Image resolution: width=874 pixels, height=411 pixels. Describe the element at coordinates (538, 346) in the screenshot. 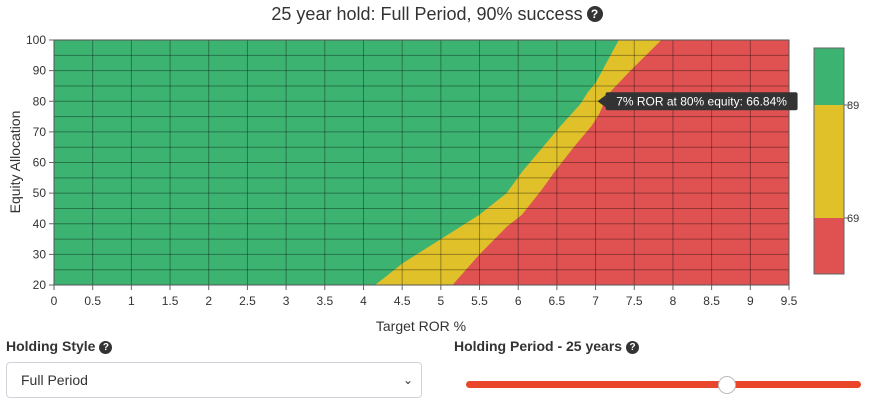

I see `holding-period-label-text: Holding Period - 25 years` at that location.